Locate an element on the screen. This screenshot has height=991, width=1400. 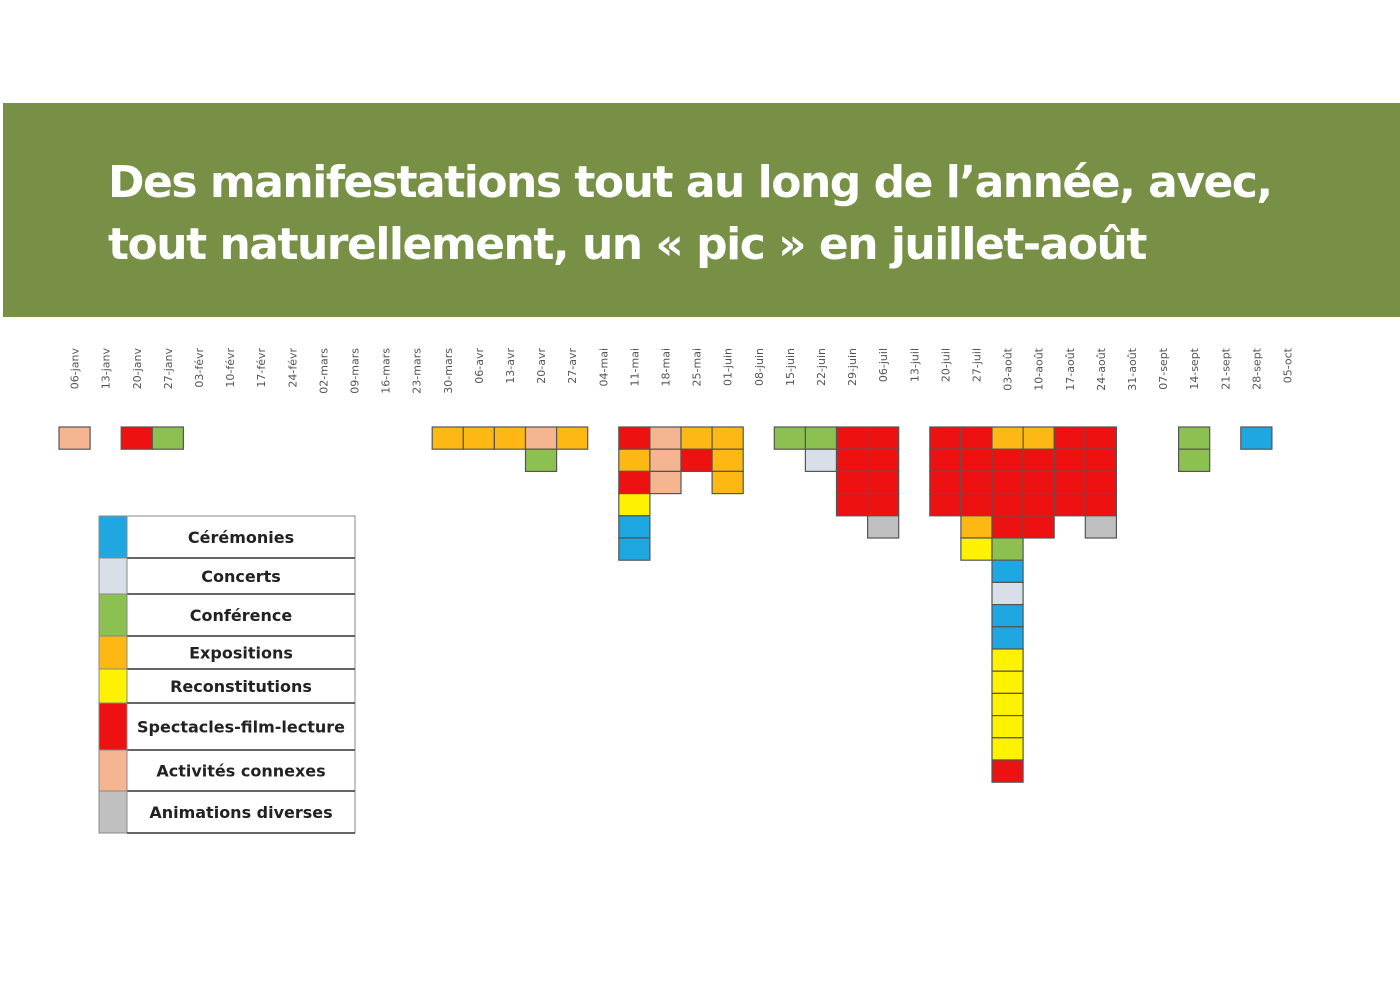
legend-label: Activités connexes is located at coordinates (240, 771).